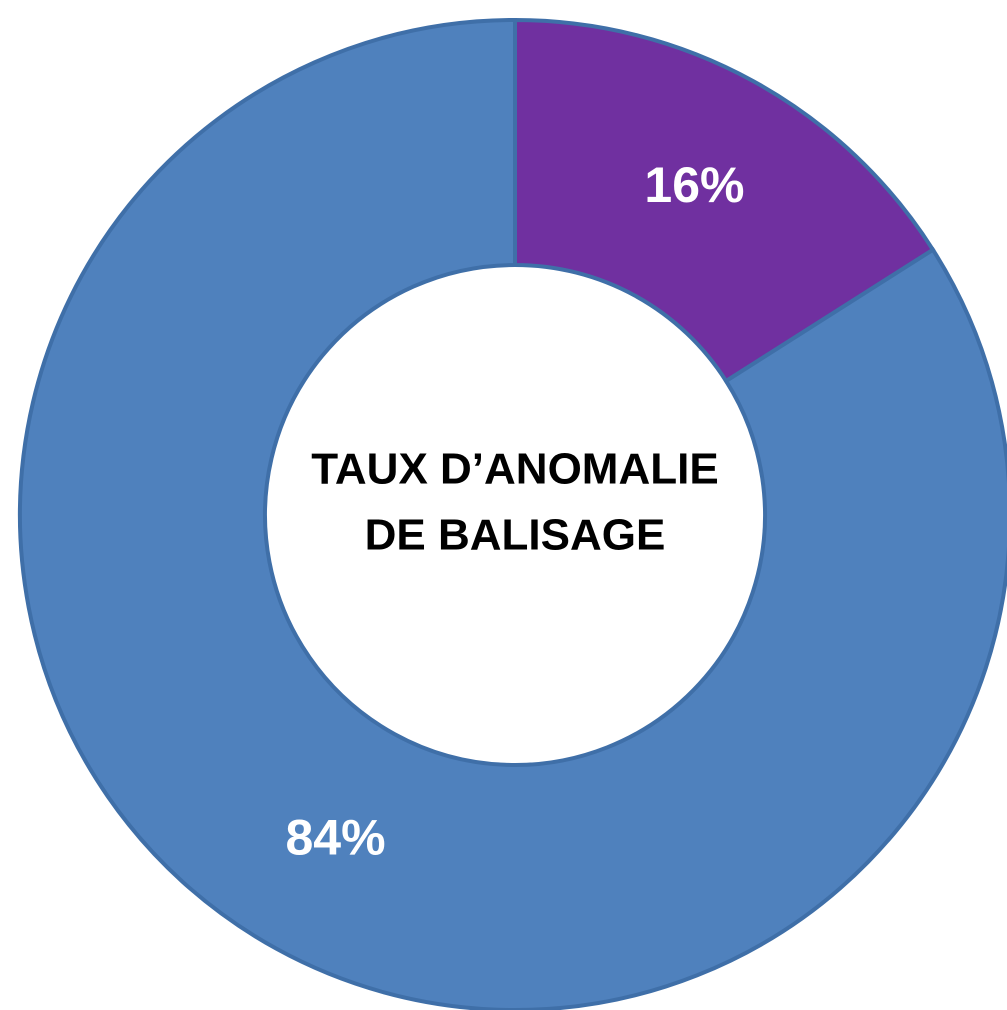 The height and width of the screenshot is (1010, 1007). What do you see at coordinates (514, 469) in the screenshot?
I see `center-title: TAUX D’ANOMALIE` at bounding box center [514, 469].